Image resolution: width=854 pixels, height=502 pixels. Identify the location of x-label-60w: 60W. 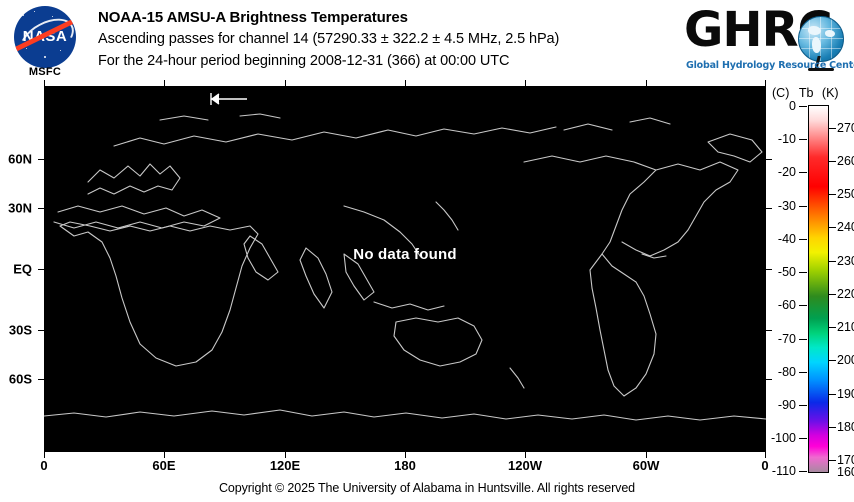
(646, 465).